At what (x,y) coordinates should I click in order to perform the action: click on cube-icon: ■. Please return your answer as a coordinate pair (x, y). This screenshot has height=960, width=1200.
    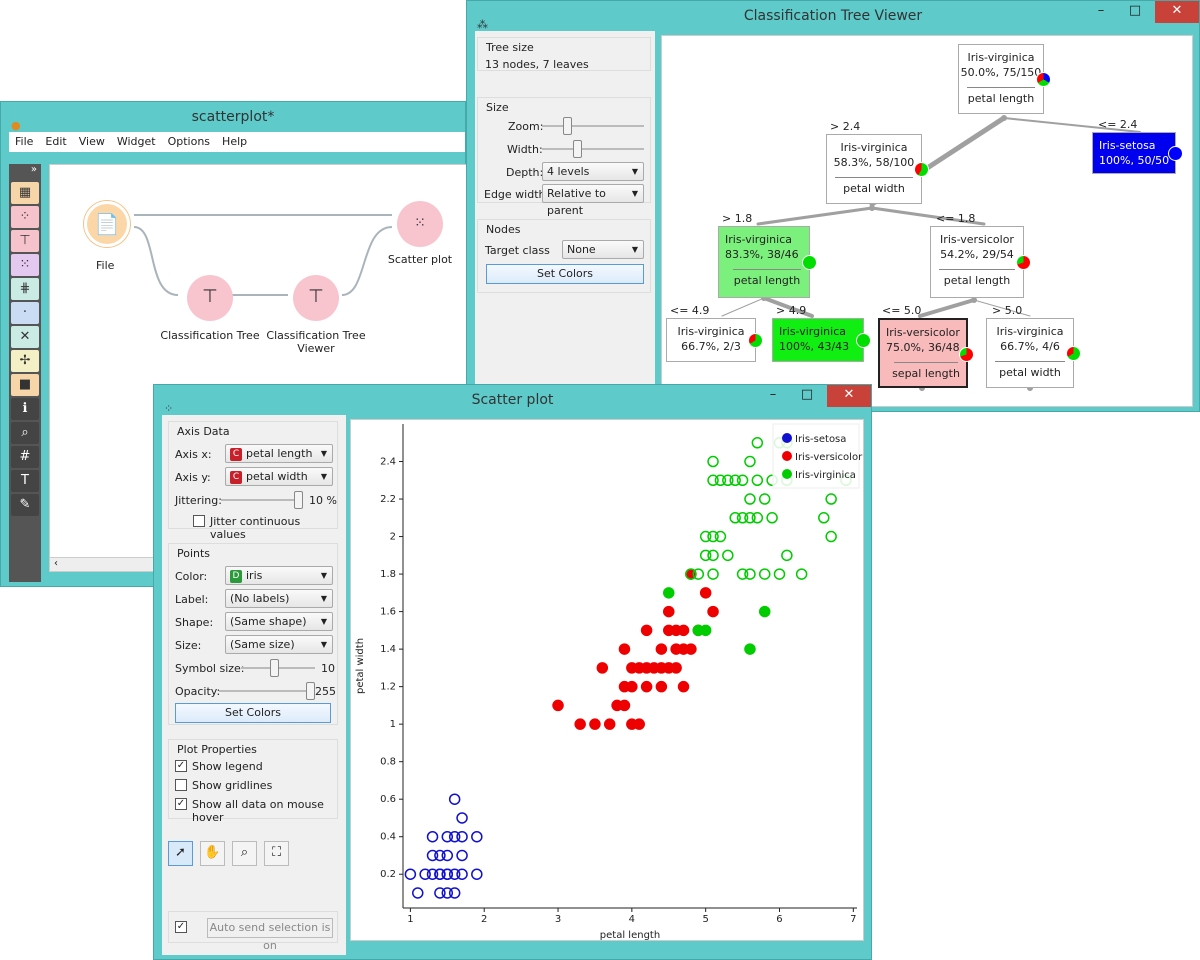
    Looking at the image, I should click on (25, 385).